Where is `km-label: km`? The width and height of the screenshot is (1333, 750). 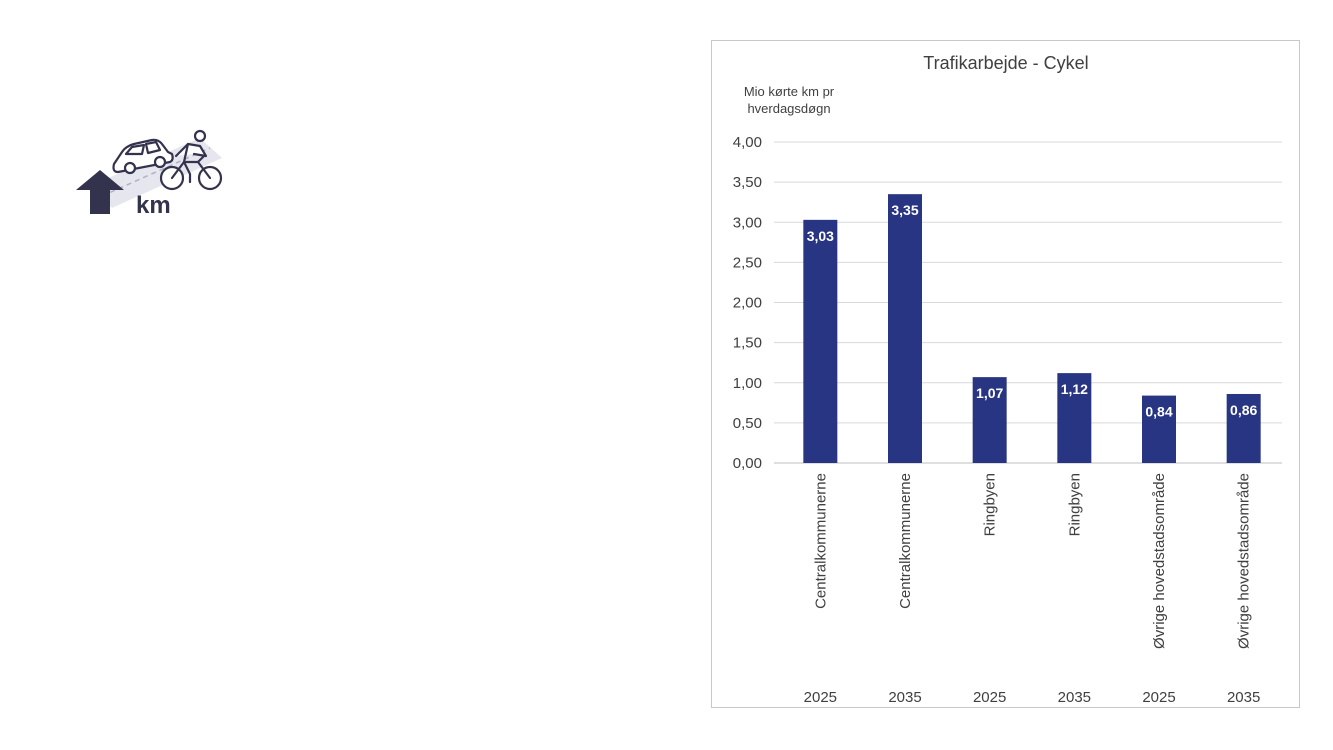
km-label: km is located at coordinates (153, 205).